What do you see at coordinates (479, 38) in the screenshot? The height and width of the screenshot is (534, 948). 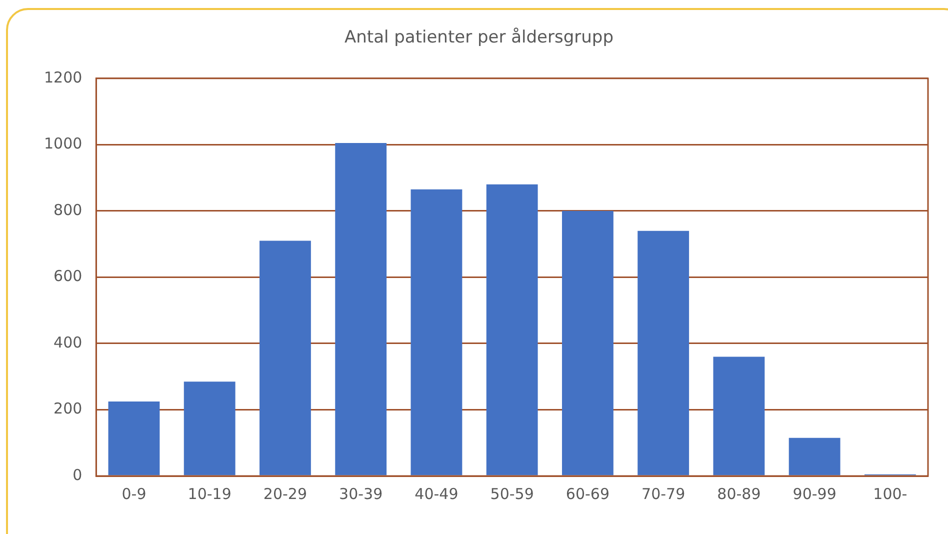 I see `chart-title: Antal patienter per åldersgrupp` at bounding box center [479, 38].